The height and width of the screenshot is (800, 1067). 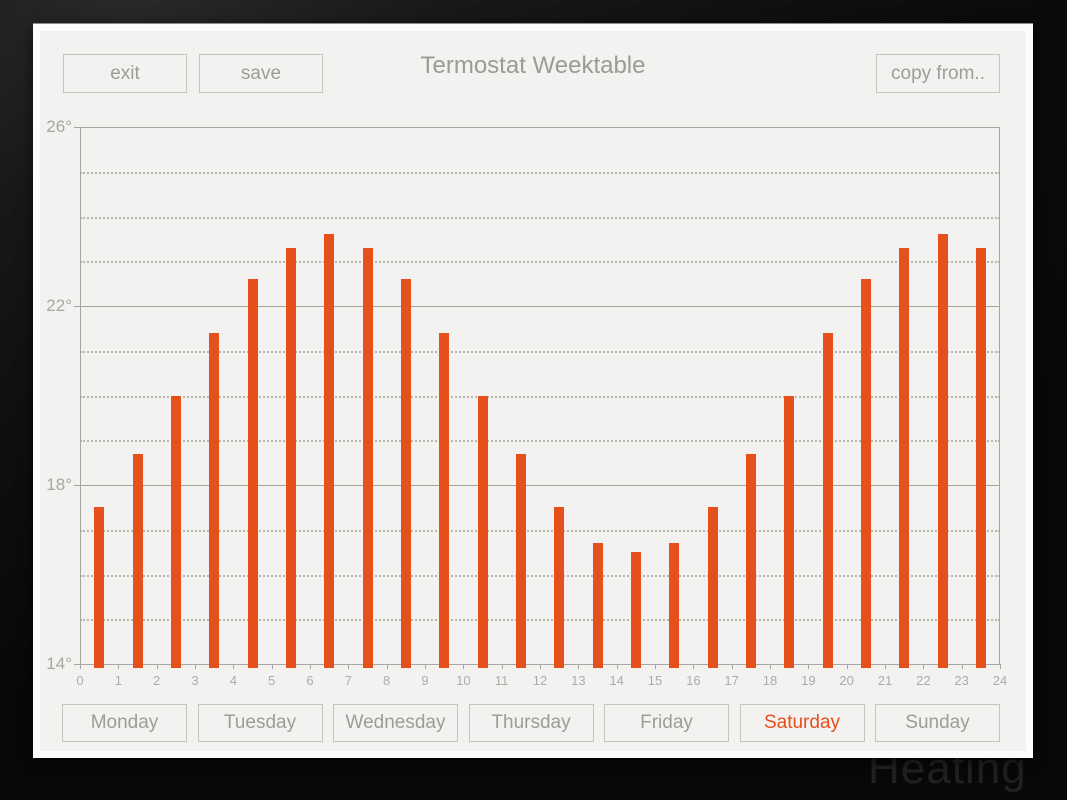 What do you see at coordinates (938, 73) in the screenshot?
I see `copy-from-button: copy from..` at bounding box center [938, 73].